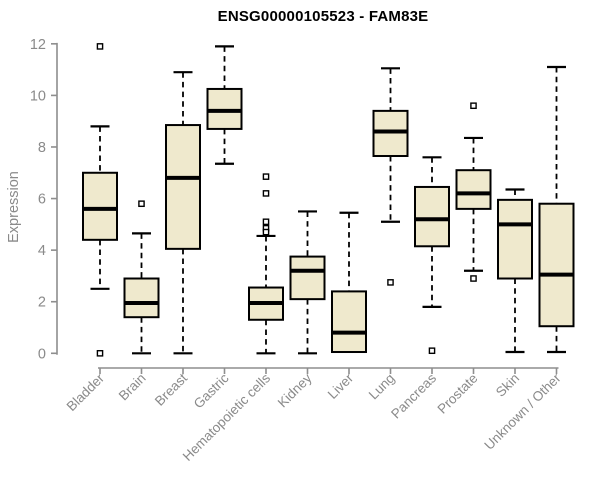 The image size is (600, 500). I want to click on x-tick-label-liver: Liver, so click(341, 386).